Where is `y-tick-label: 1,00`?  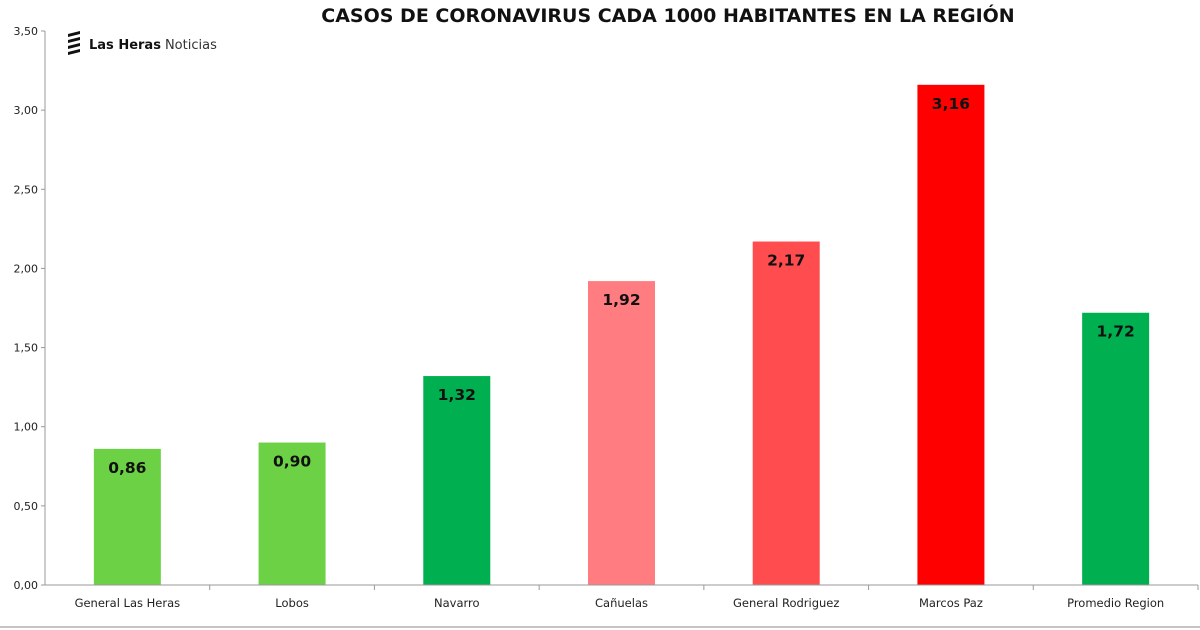 y-tick-label: 1,00 is located at coordinates (26, 427).